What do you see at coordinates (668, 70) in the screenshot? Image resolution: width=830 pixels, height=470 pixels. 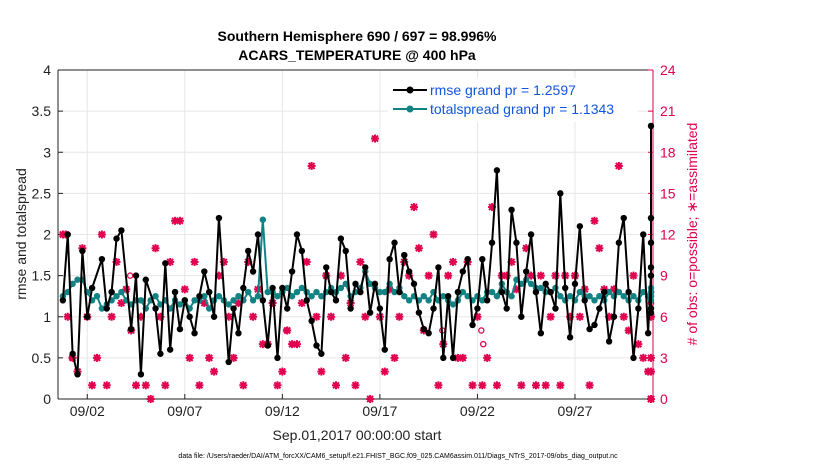 I see `y2-tick-label: 24` at bounding box center [668, 70].